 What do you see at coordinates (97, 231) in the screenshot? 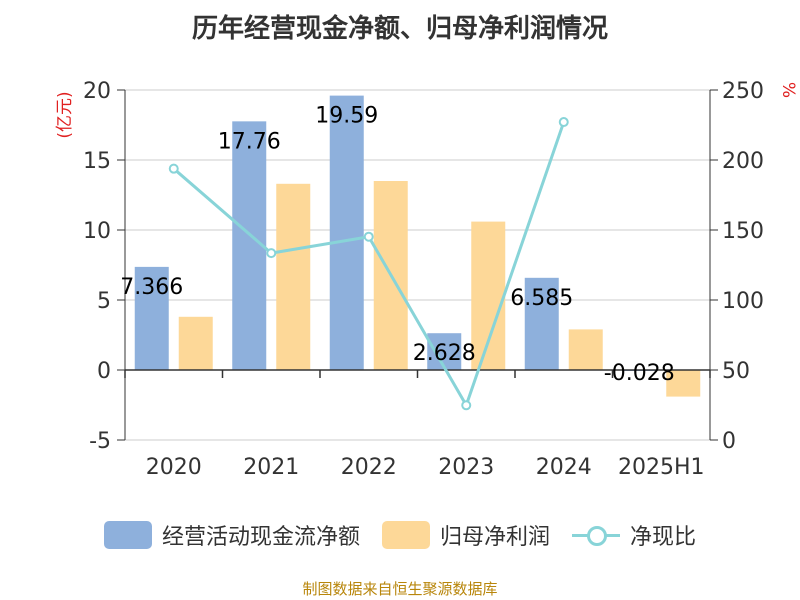
I see `y-left-tick-label: 10` at bounding box center [97, 231].